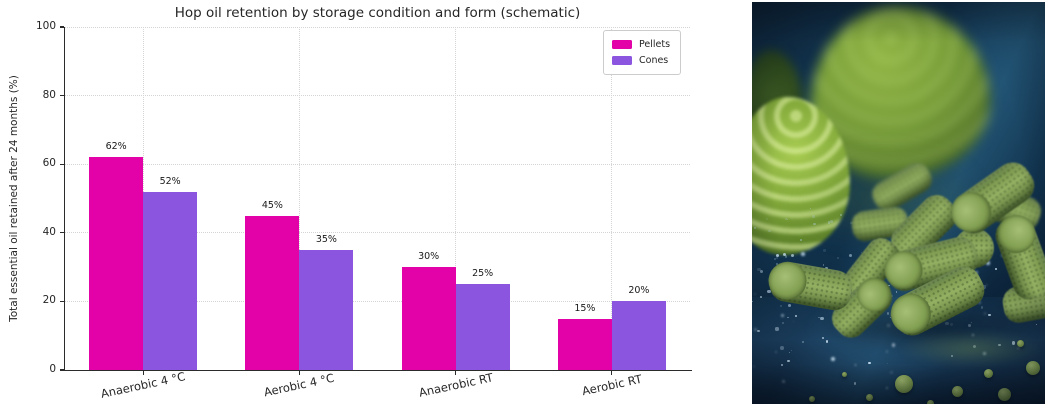 The image size is (1052, 411). What do you see at coordinates (116, 147) in the screenshot?
I see `bar-value-label-pellets-anaerobic-4-c: 62%` at bounding box center [116, 147].